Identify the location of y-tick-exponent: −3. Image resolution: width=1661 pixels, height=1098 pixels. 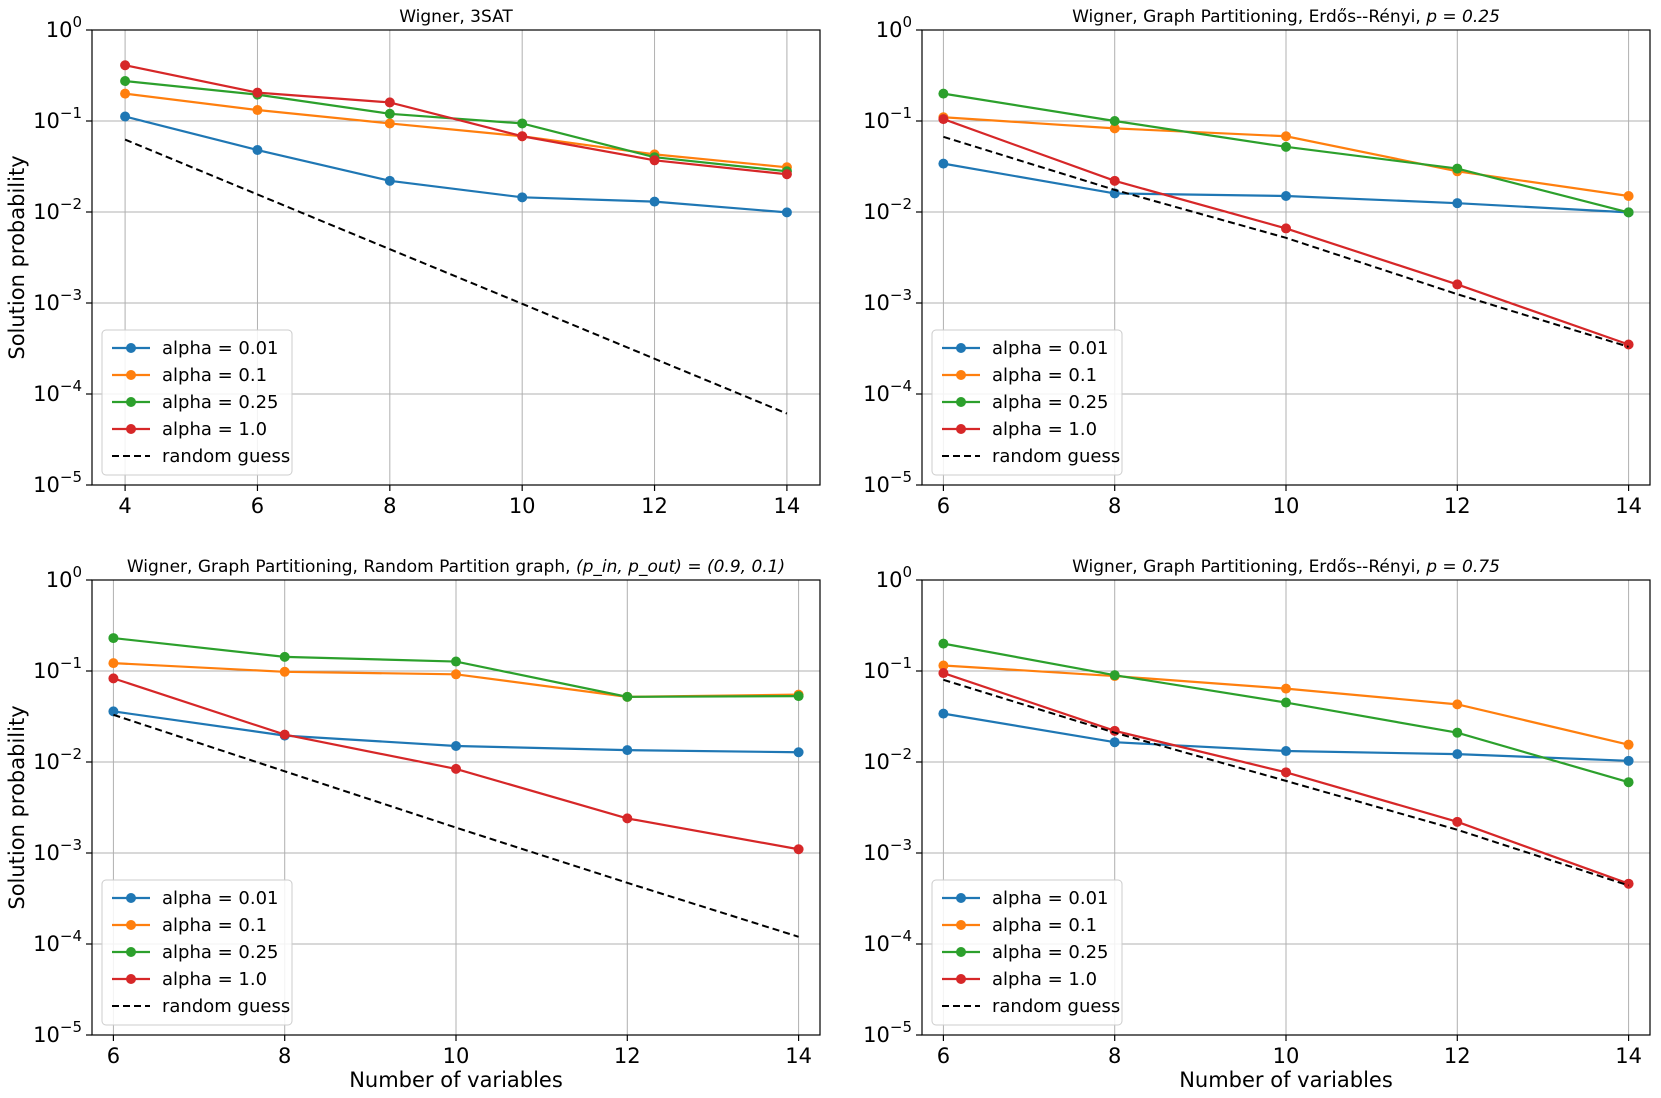
(71, 845).